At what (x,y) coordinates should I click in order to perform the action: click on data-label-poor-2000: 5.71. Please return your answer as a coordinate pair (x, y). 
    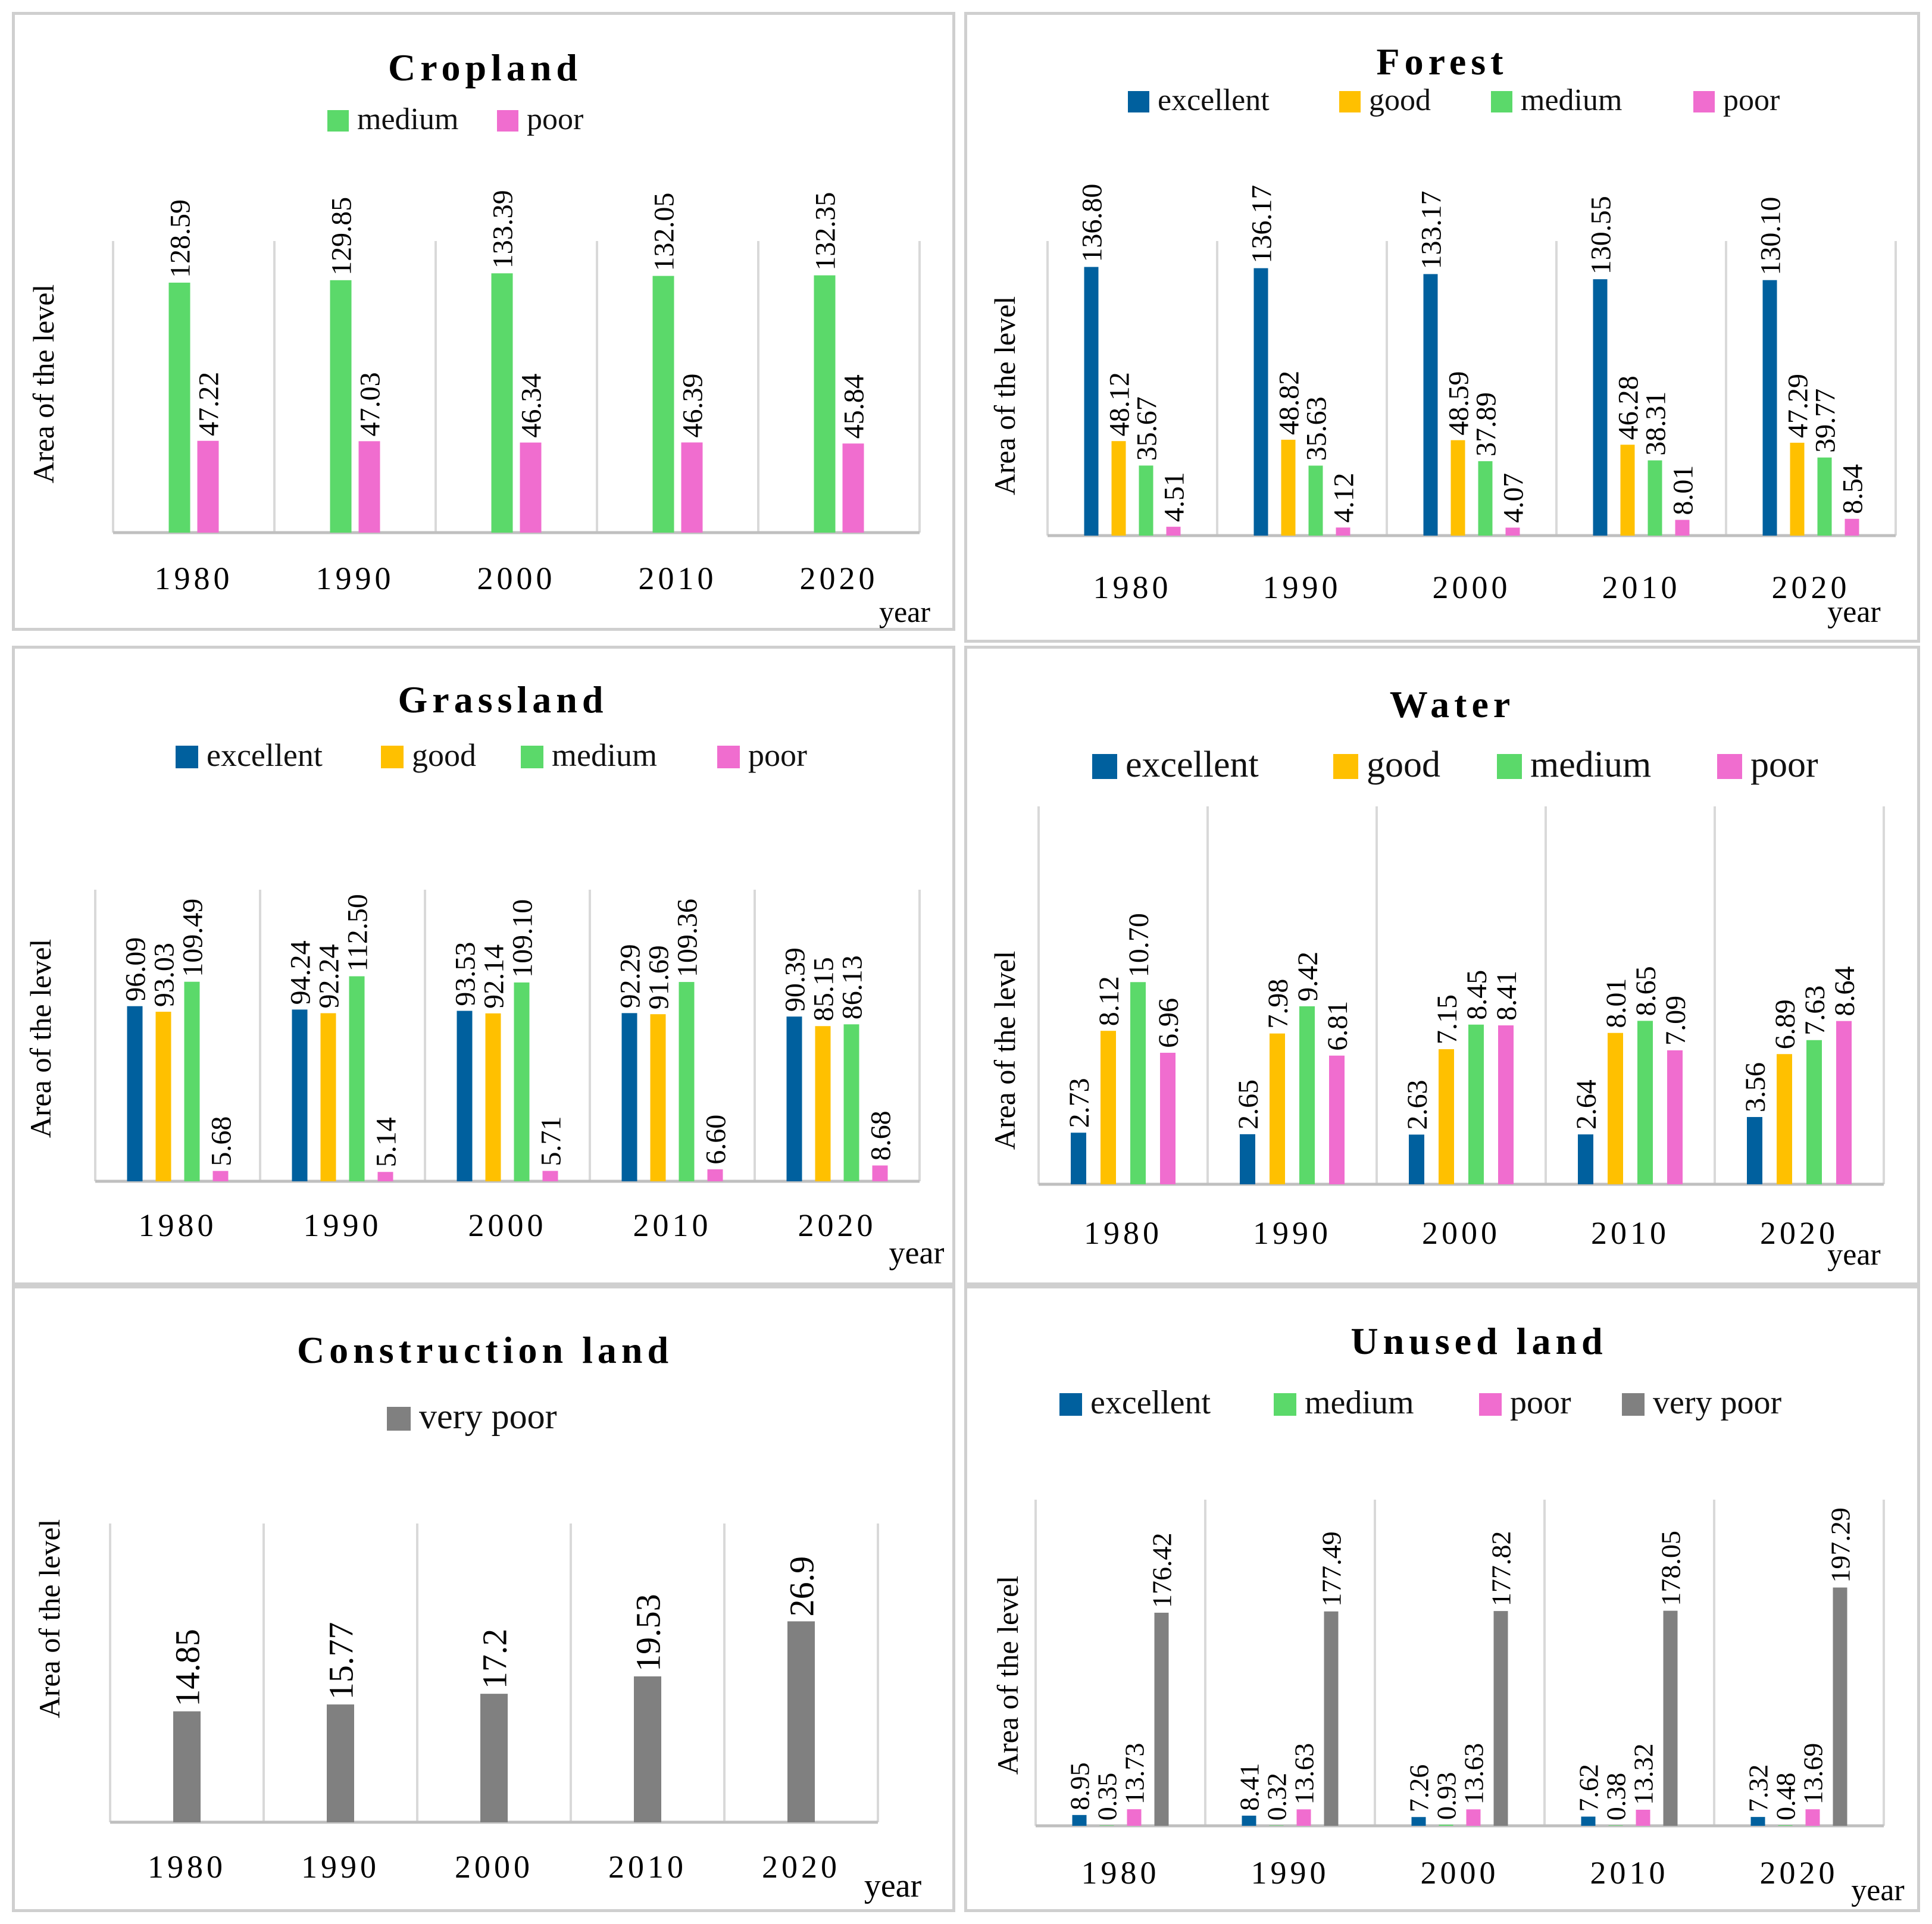
    Looking at the image, I should click on (551, 1141).